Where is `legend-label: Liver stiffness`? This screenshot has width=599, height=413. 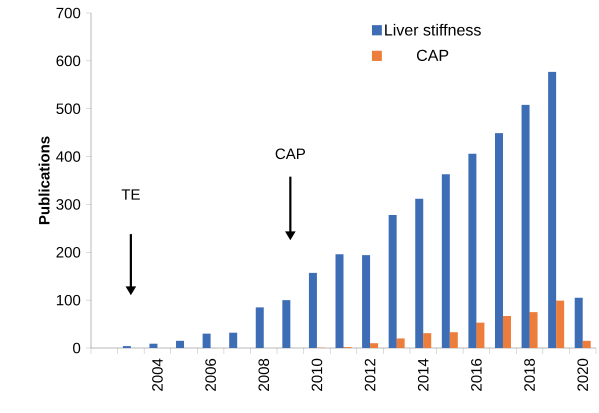 legend-label: Liver stiffness is located at coordinates (433, 30).